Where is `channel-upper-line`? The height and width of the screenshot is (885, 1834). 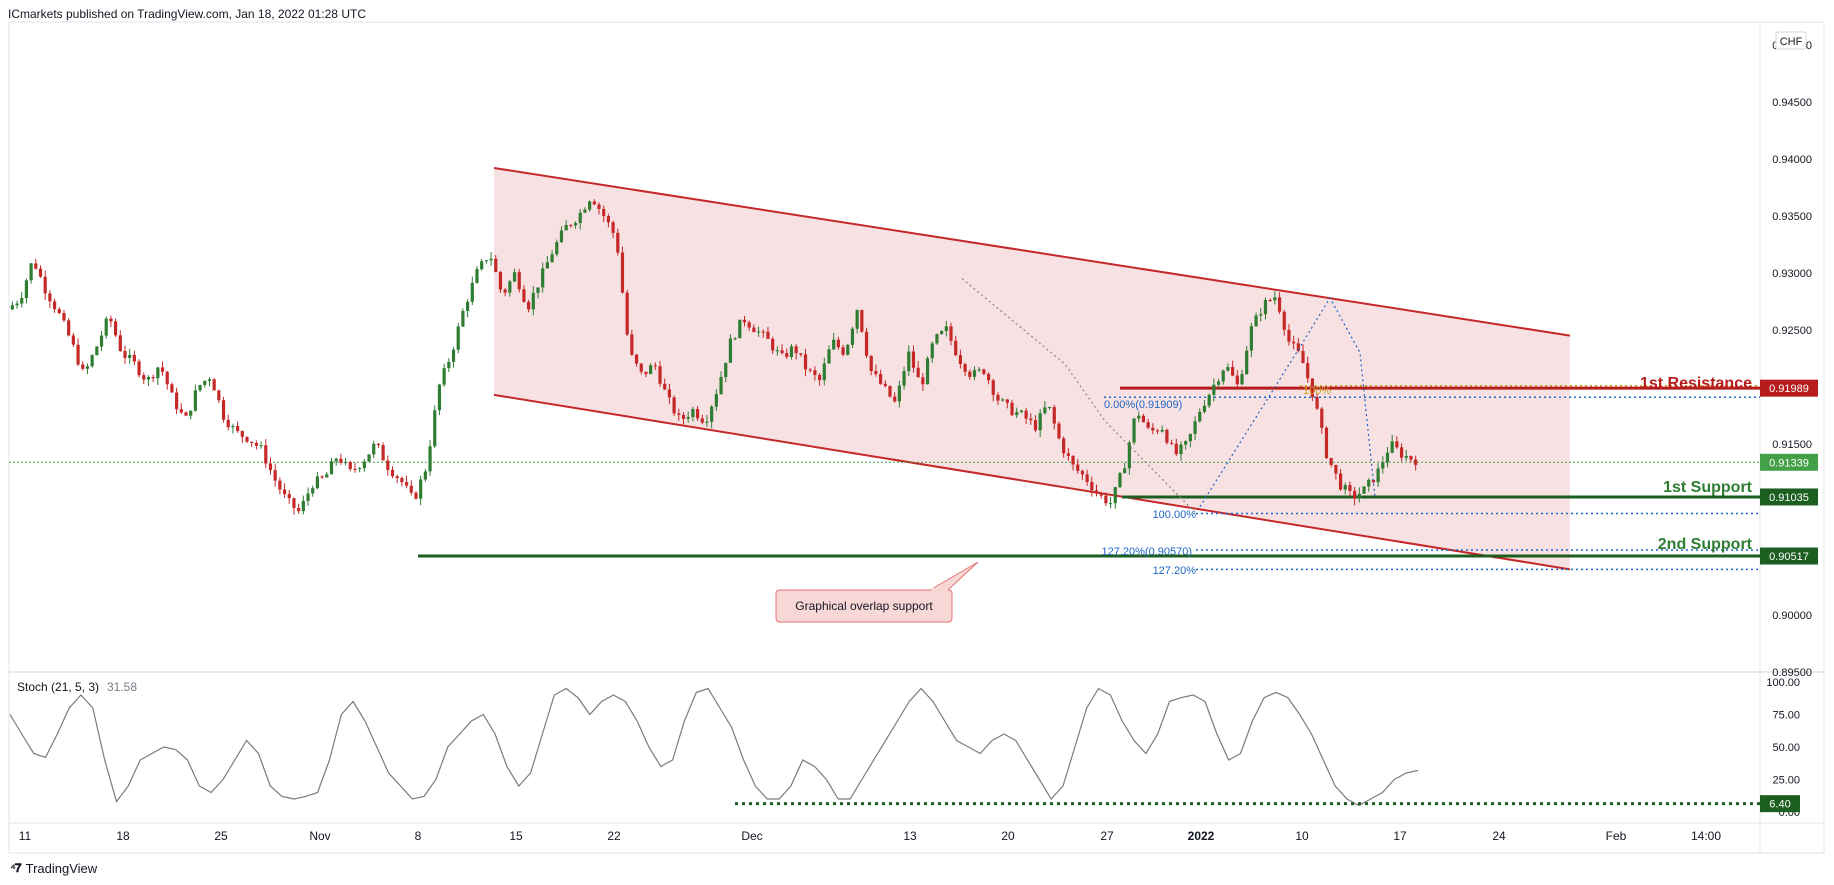 channel-upper-line is located at coordinates (1032, 251).